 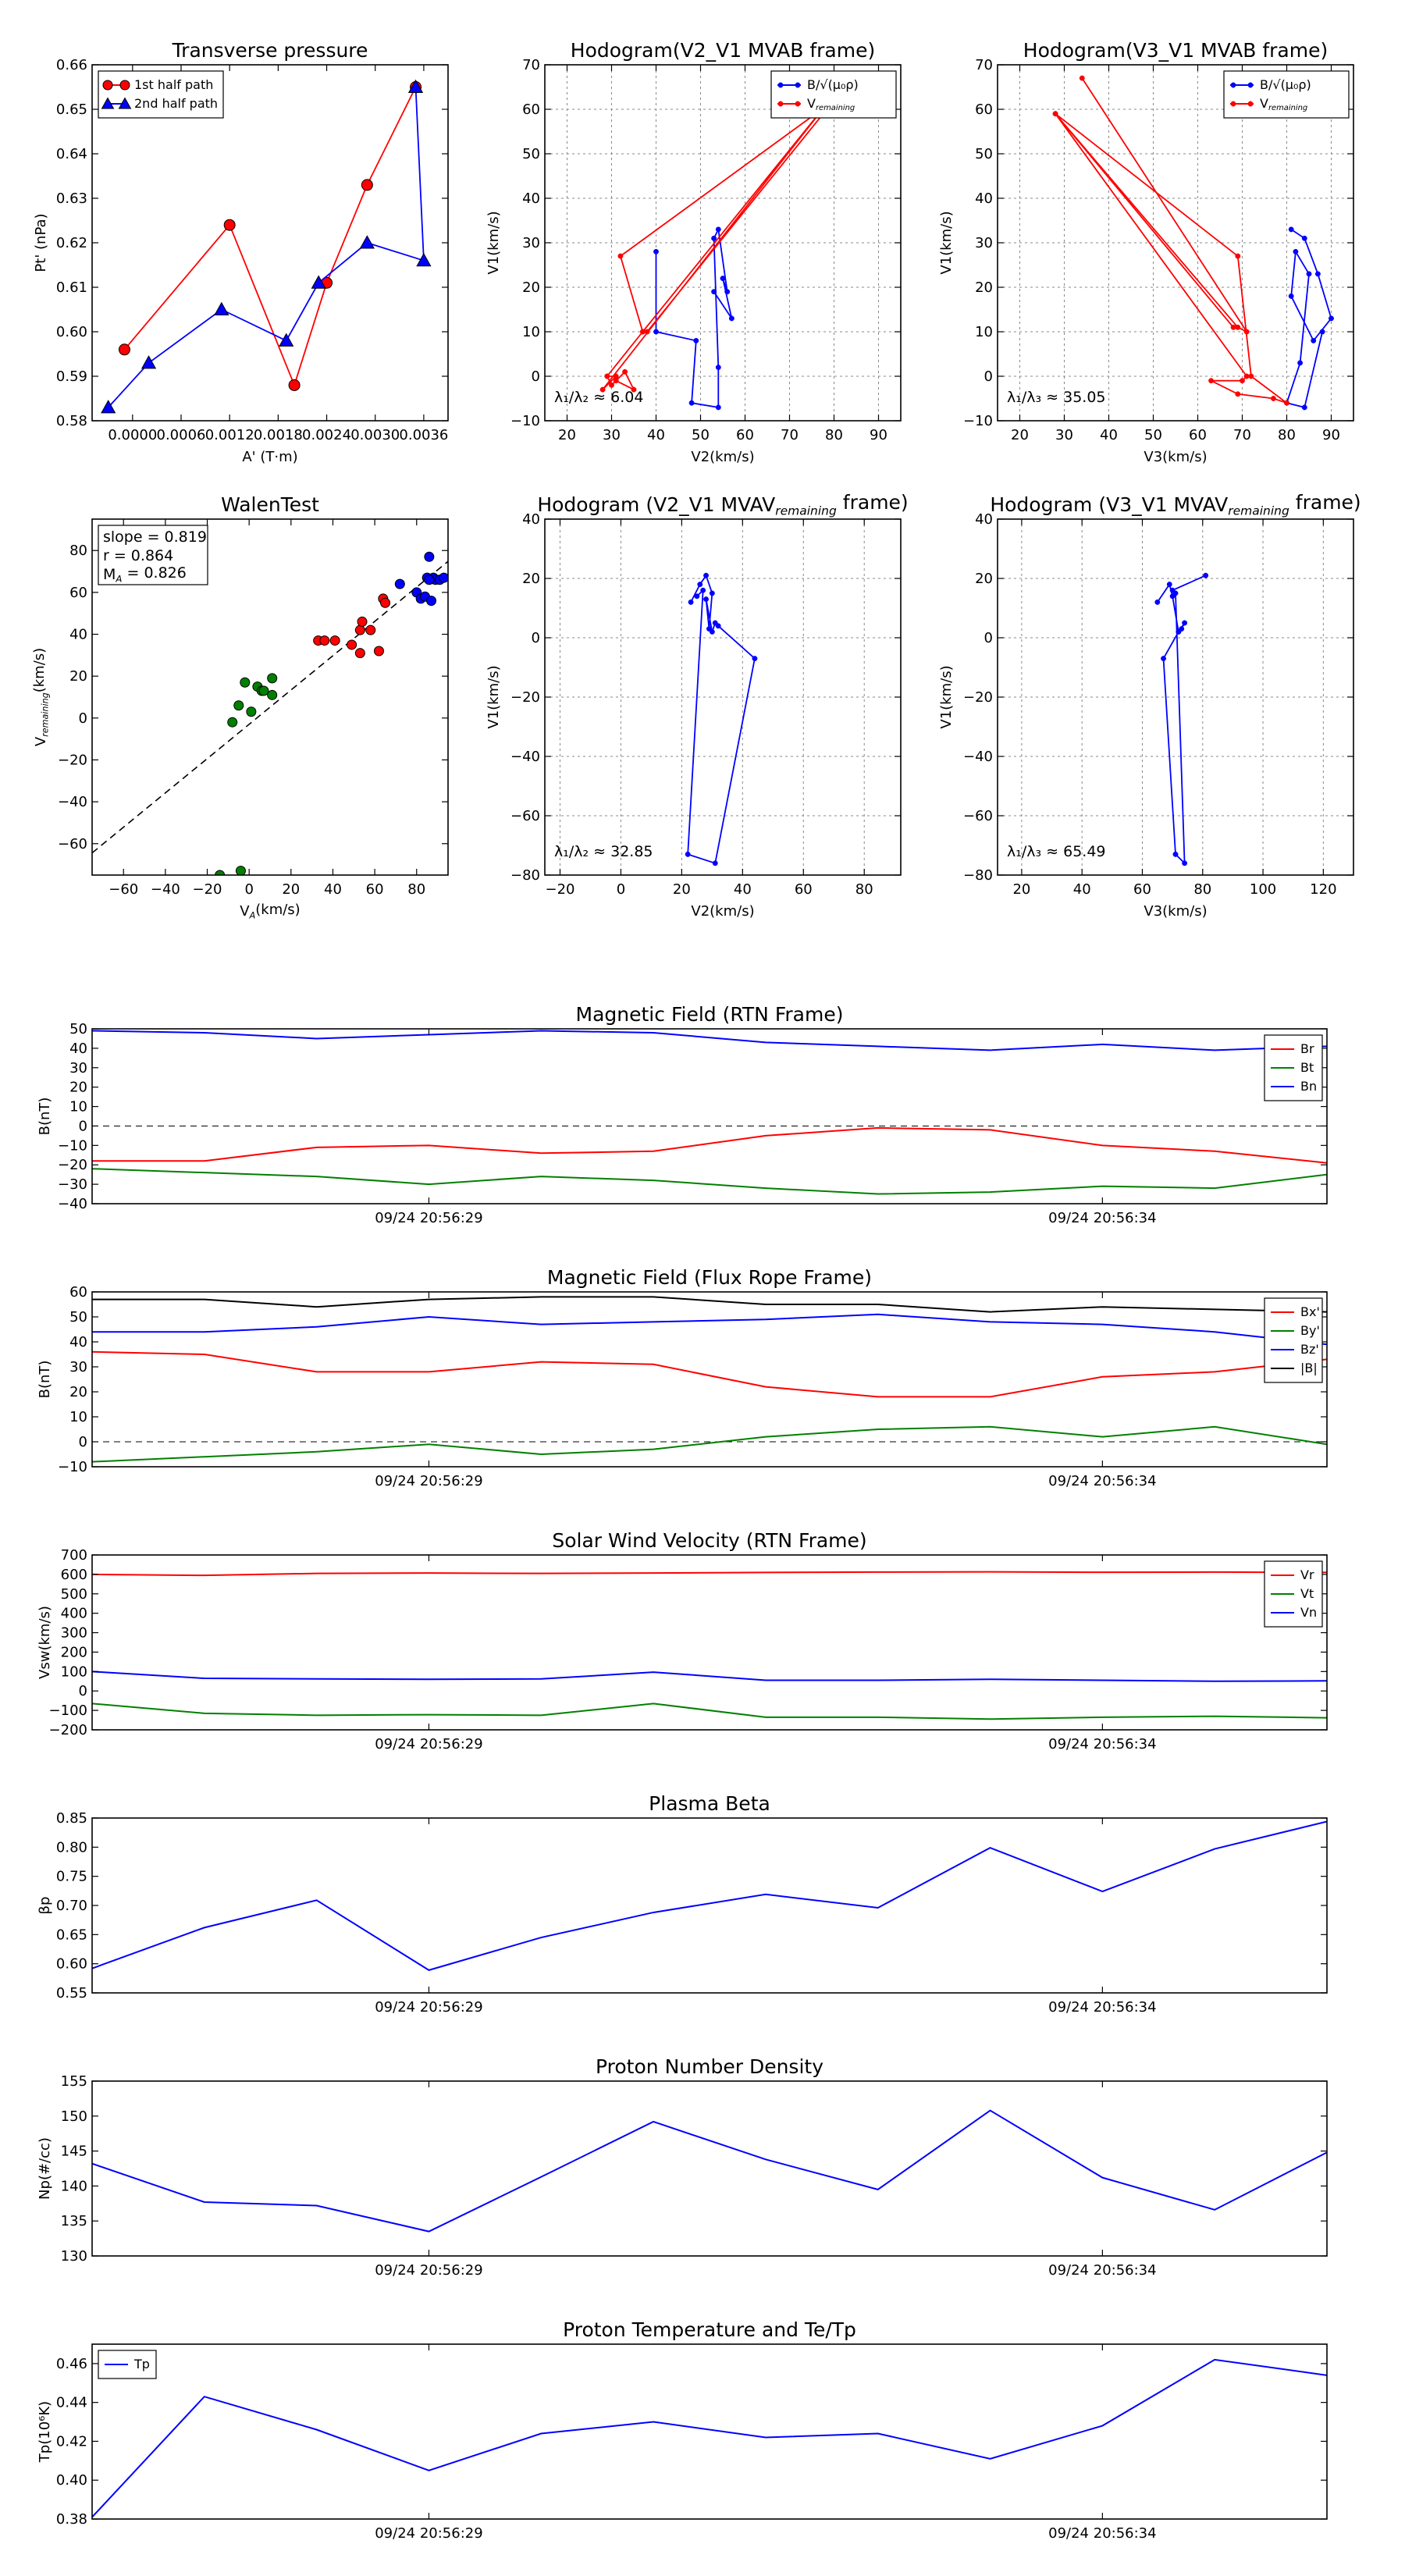 I want to click on series-vt, so click(x=710, y=1711).